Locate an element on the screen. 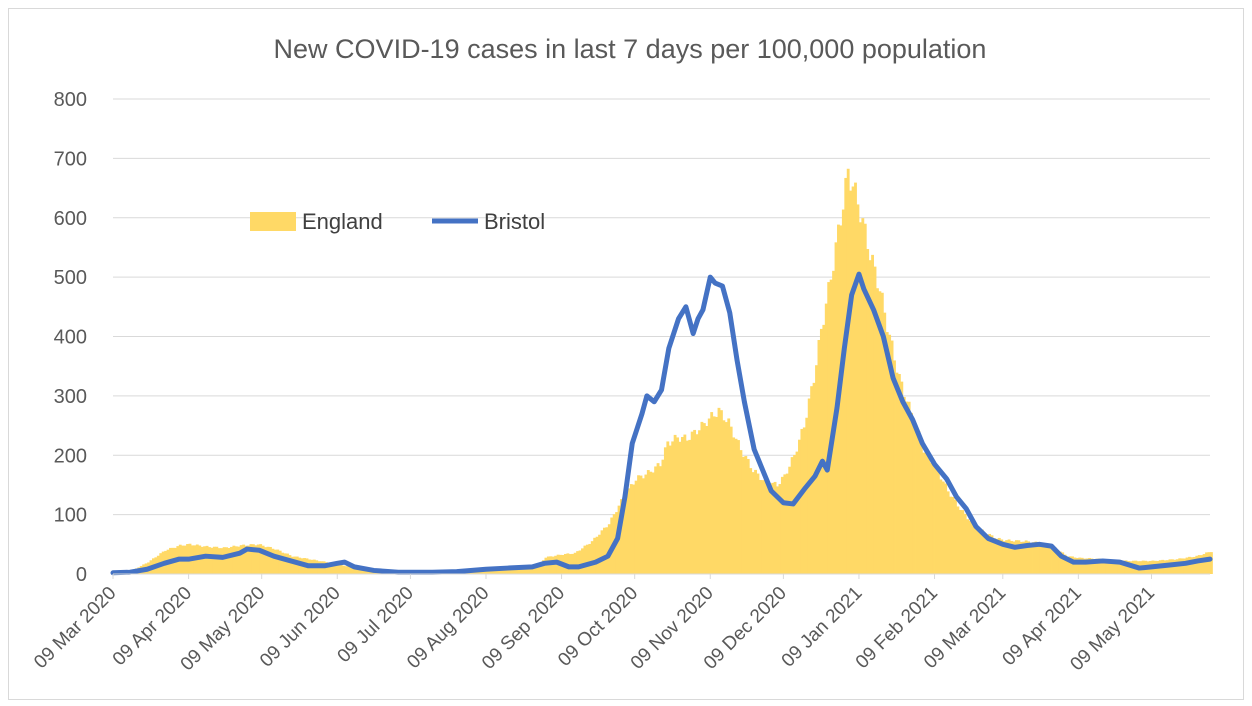  legend: England Bristol is located at coordinates (397, 221).